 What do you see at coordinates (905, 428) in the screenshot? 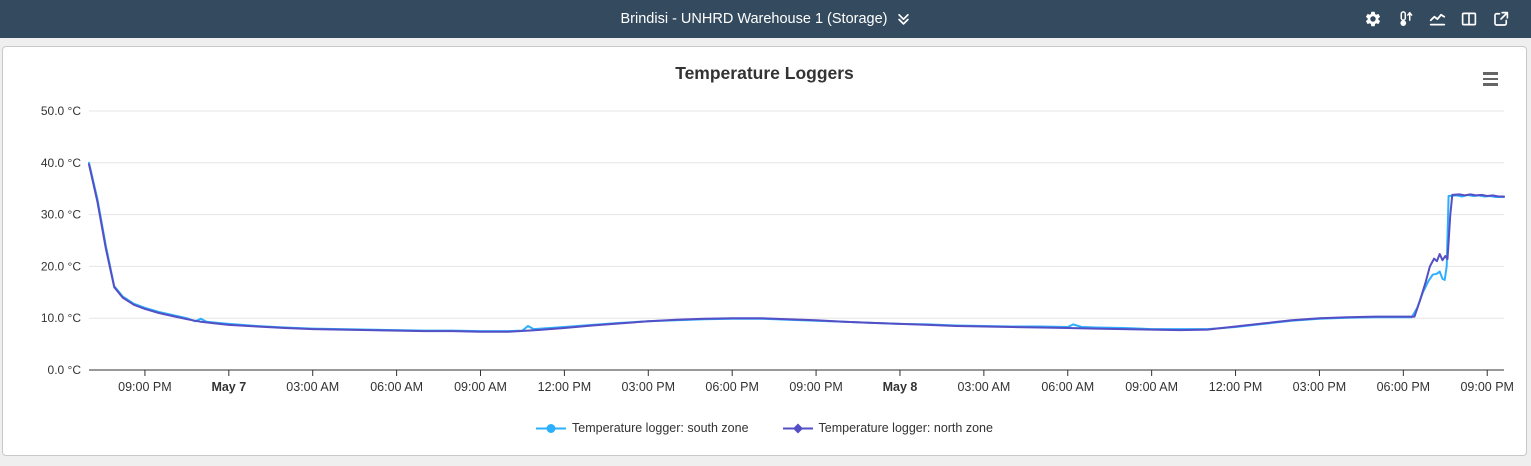
I see `legend-label: Temperature logger: north zone` at bounding box center [905, 428].